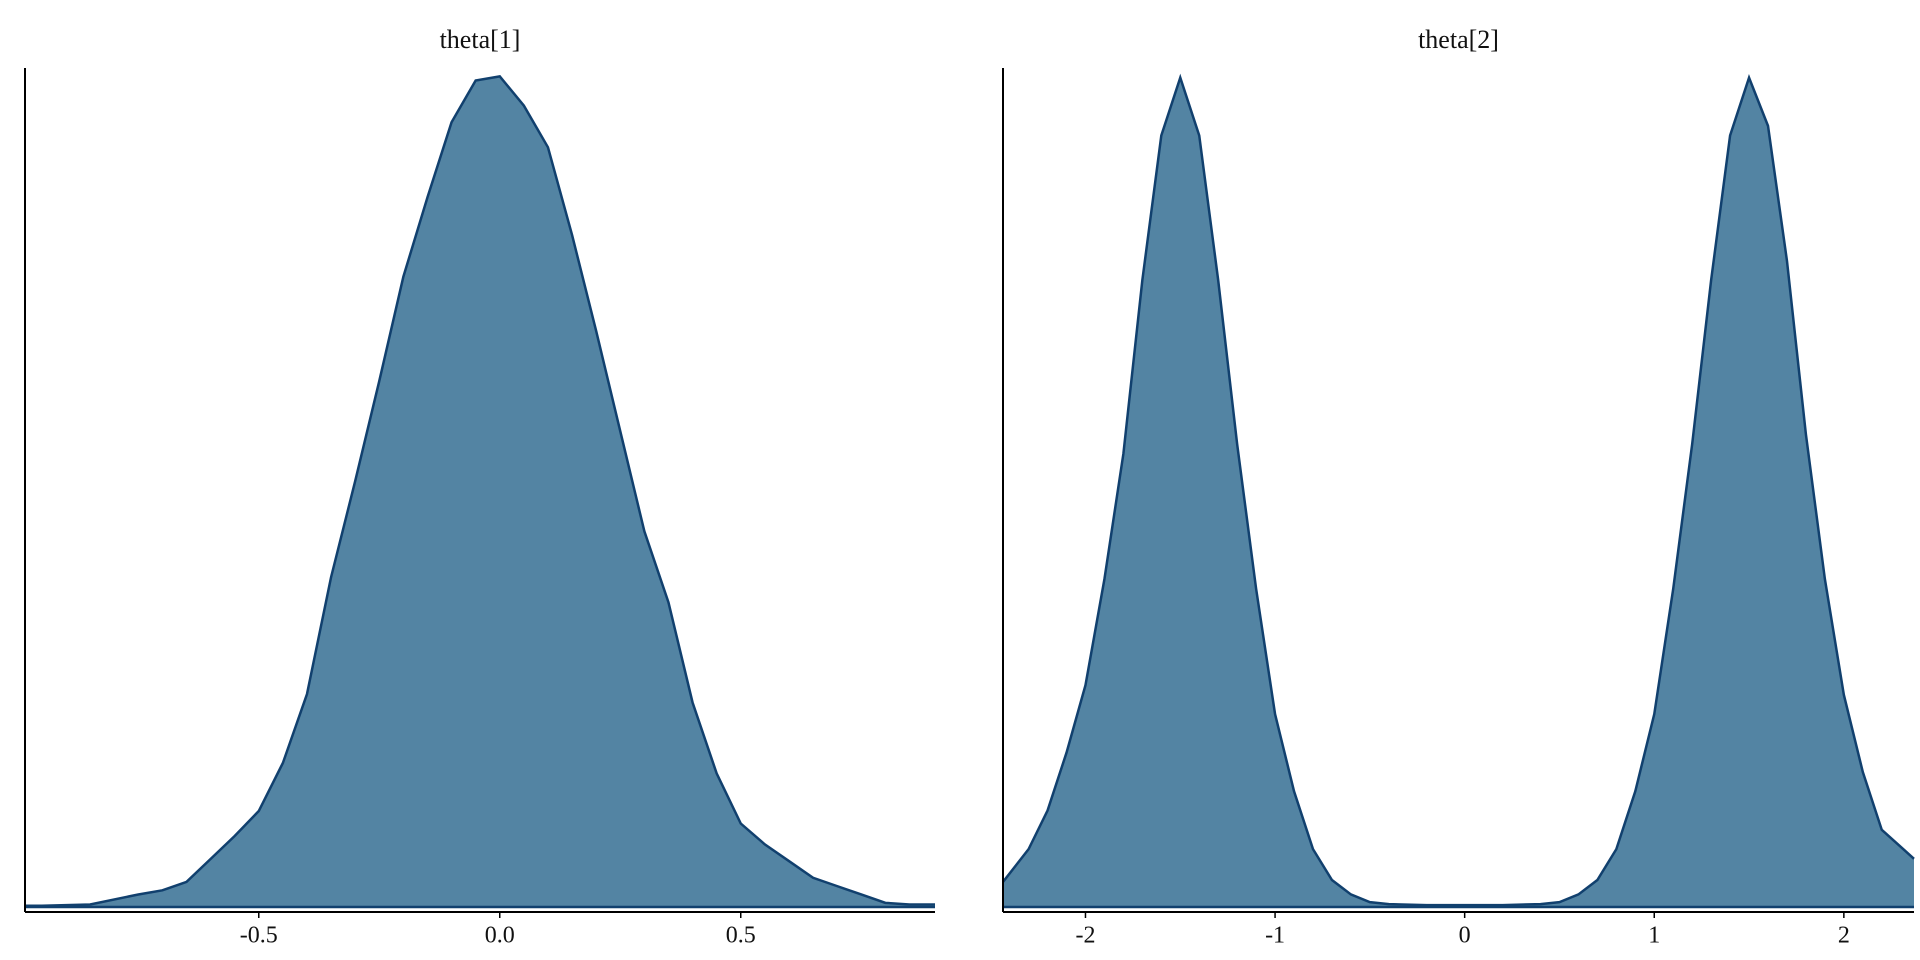  I want to click on x-tick-label: 0.0, so click(500, 936).